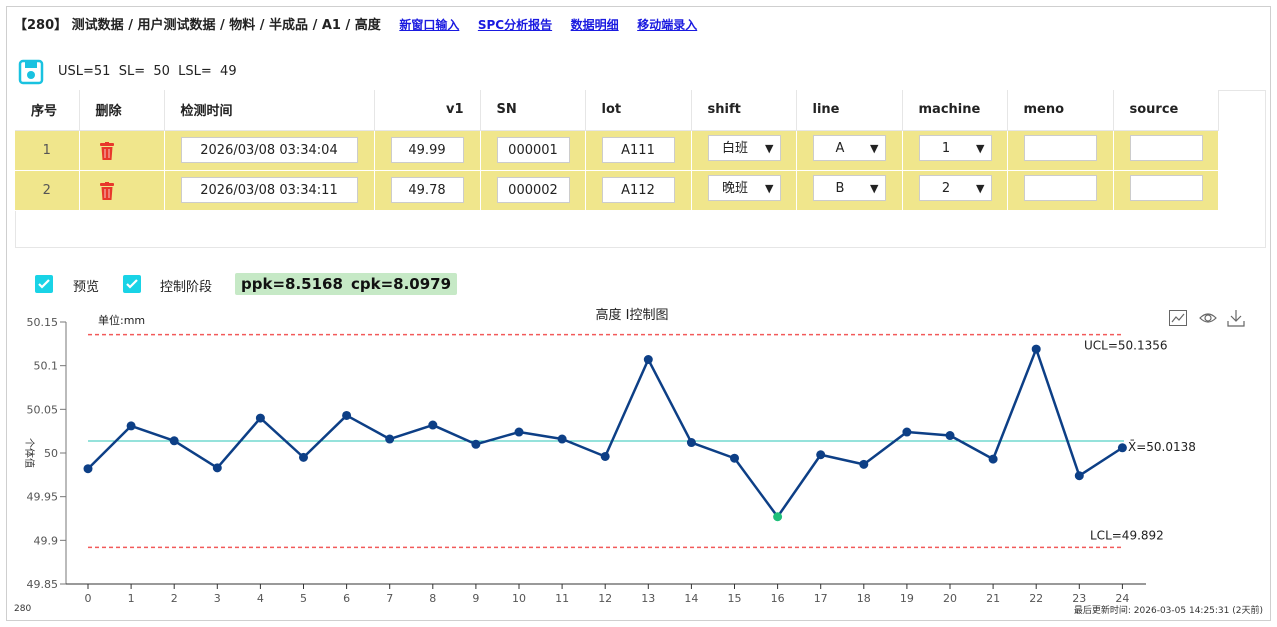 The height and width of the screenshot is (627, 1277). What do you see at coordinates (667, 25) in the screenshot?
I see `mobile-entry-link: 移动端录入` at bounding box center [667, 25].